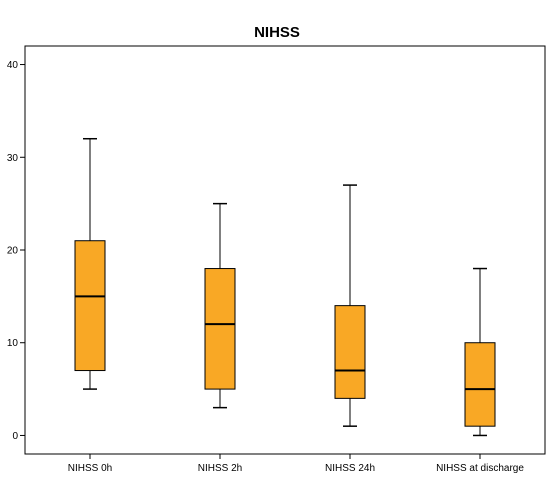 Image resolution: width=553 pixels, height=498 pixels. What do you see at coordinates (350, 468) in the screenshot?
I see `x-tick-label: NIHSS 24h` at bounding box center [350, 468].